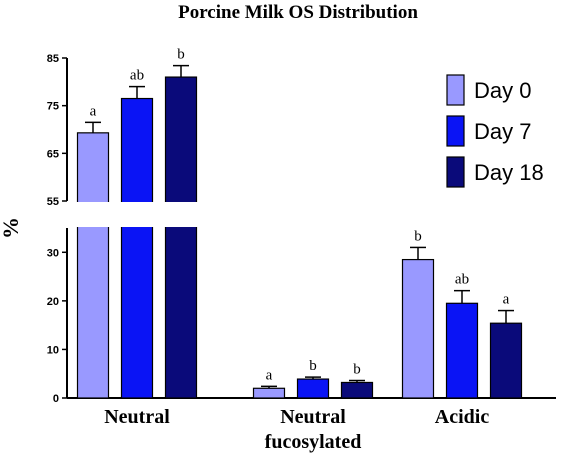 The height and width of the screenshot is (460, 561). Describe the element at coordinates (53, 302) in the screenshot. I see `y-tick-label-20: 20` at that location.